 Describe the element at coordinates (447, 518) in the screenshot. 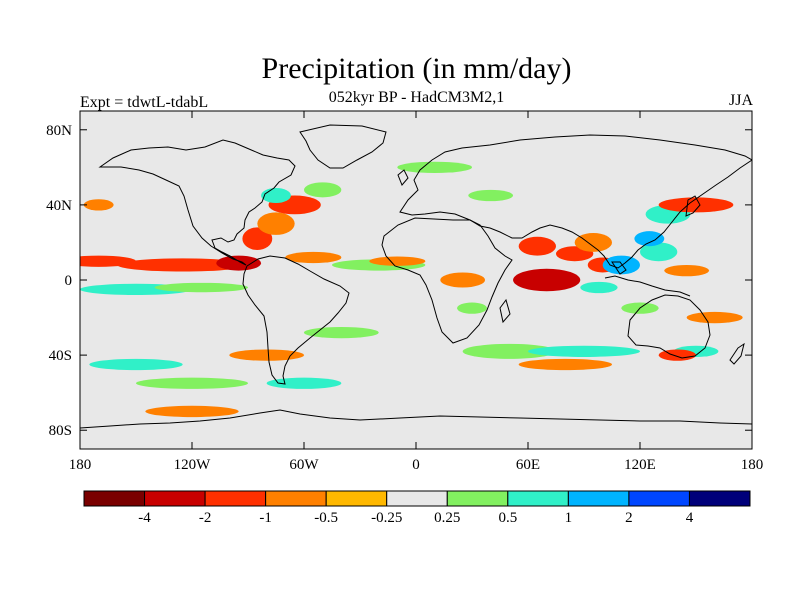

I see `colorbar-label: 0.25` at that location.